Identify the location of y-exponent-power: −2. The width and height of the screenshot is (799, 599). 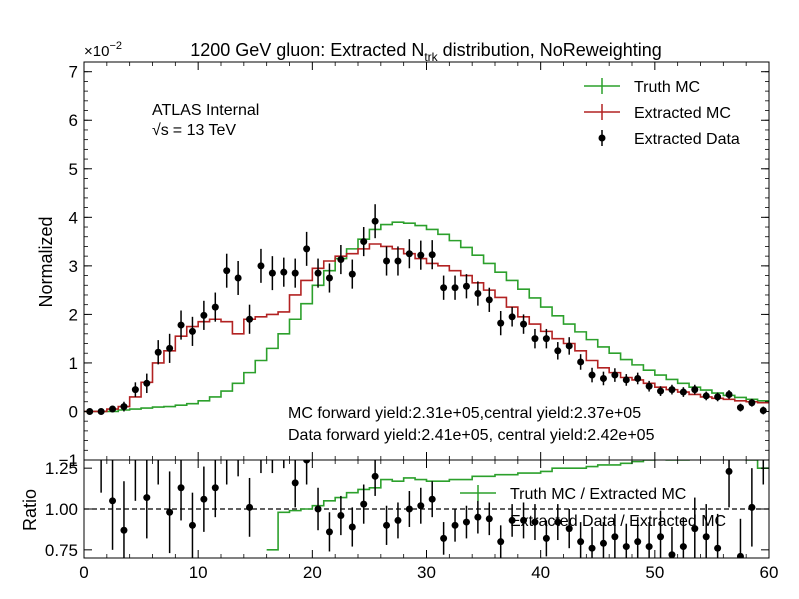
(115, 46).